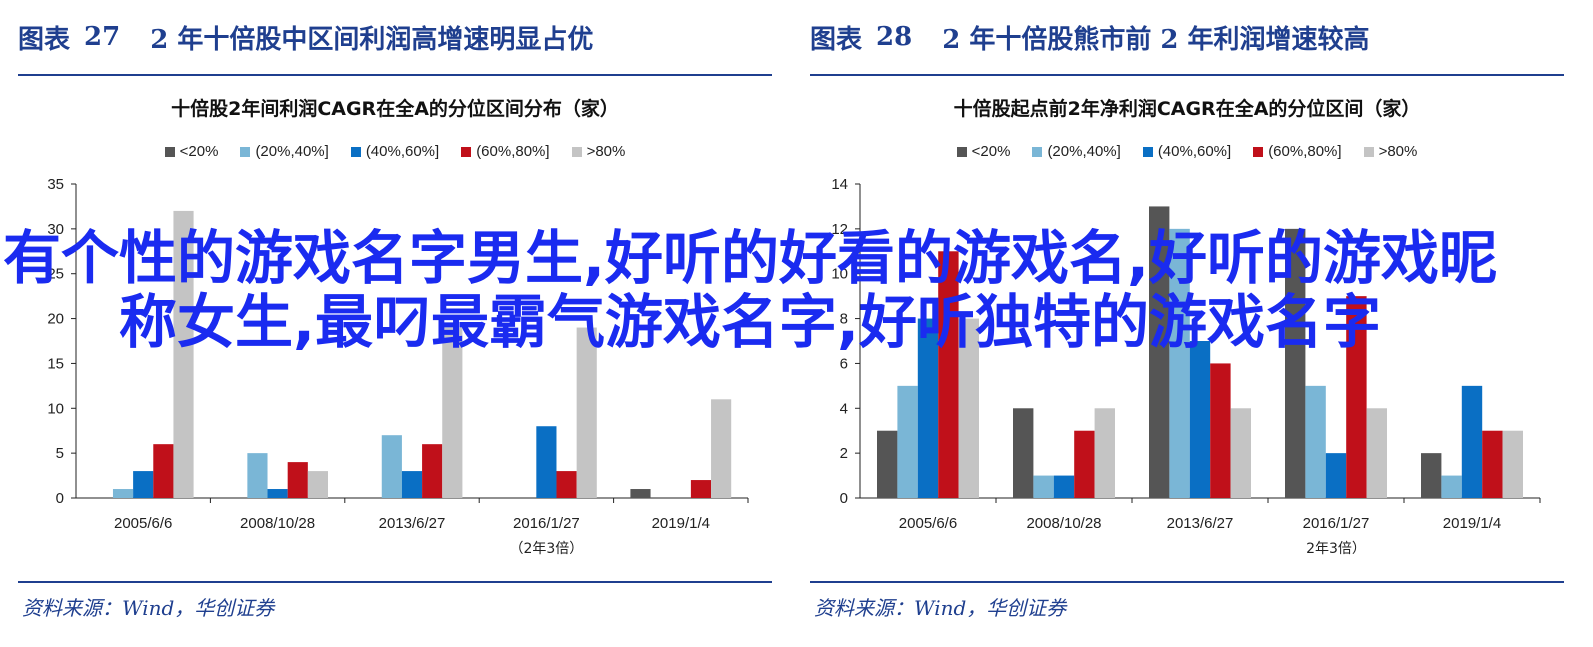 This screenshot has height=647, width=1593. Describe the element at coordinates (836, 39) in the screenshot. I see `right-figure-label: 图表` at that location.